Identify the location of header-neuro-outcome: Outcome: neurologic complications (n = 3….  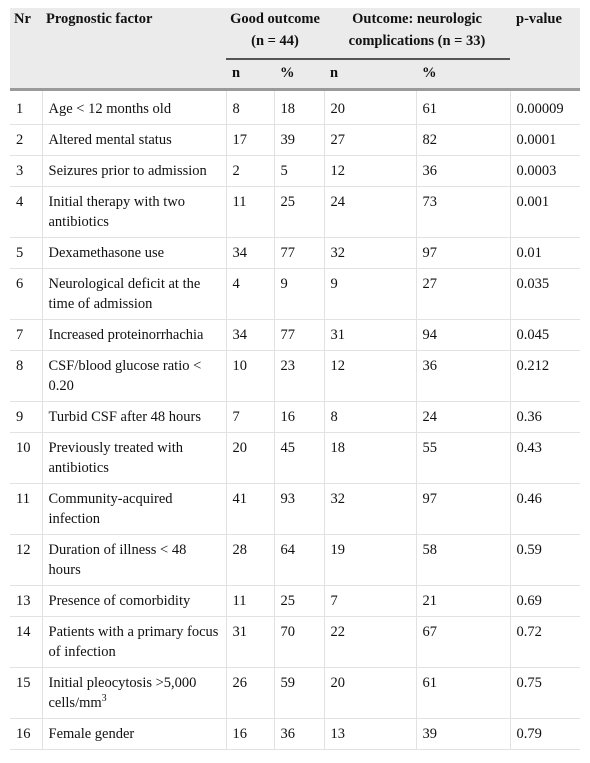
(417, 34).